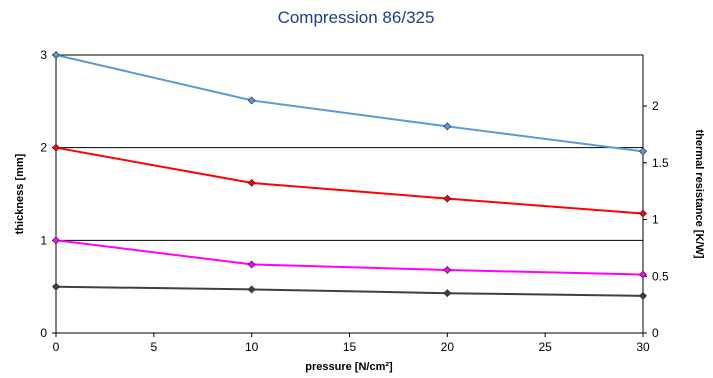  What do you see at coordinates (655, 220) in the screenshot?
I see `y2-tick-label: 1` at bounding box center [655, 220].